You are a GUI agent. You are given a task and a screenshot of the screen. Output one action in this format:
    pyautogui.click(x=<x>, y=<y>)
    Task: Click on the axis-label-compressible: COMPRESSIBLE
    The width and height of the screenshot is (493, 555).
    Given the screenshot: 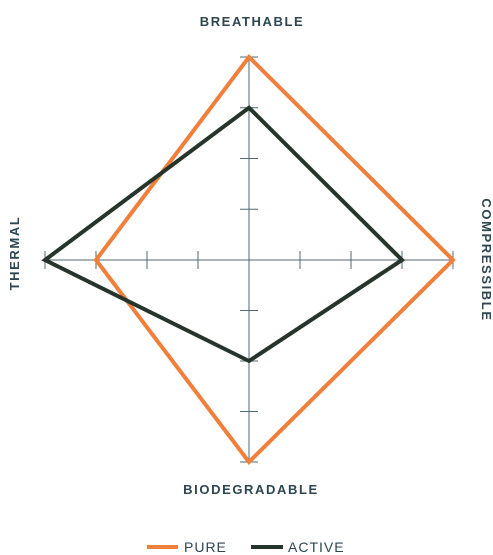 What is the action you would take?
    pyautogui.click(x=486, y=259)
    